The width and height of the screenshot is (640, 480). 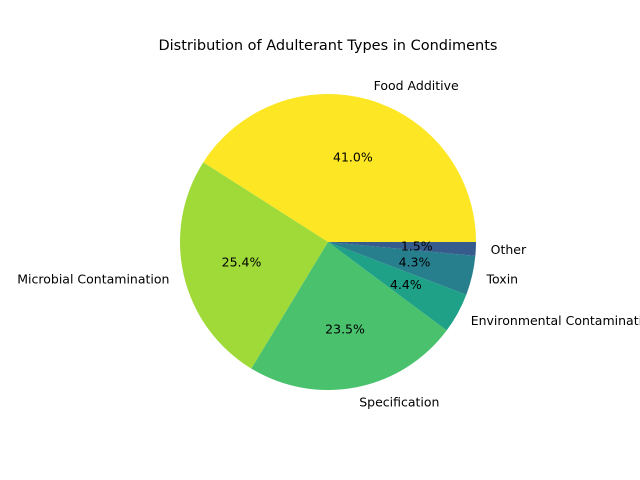 What do you see at coordinates (502, 278) in the screenshot?
I see `pie-category-label: Toxin` at bounding box center [502, 278].